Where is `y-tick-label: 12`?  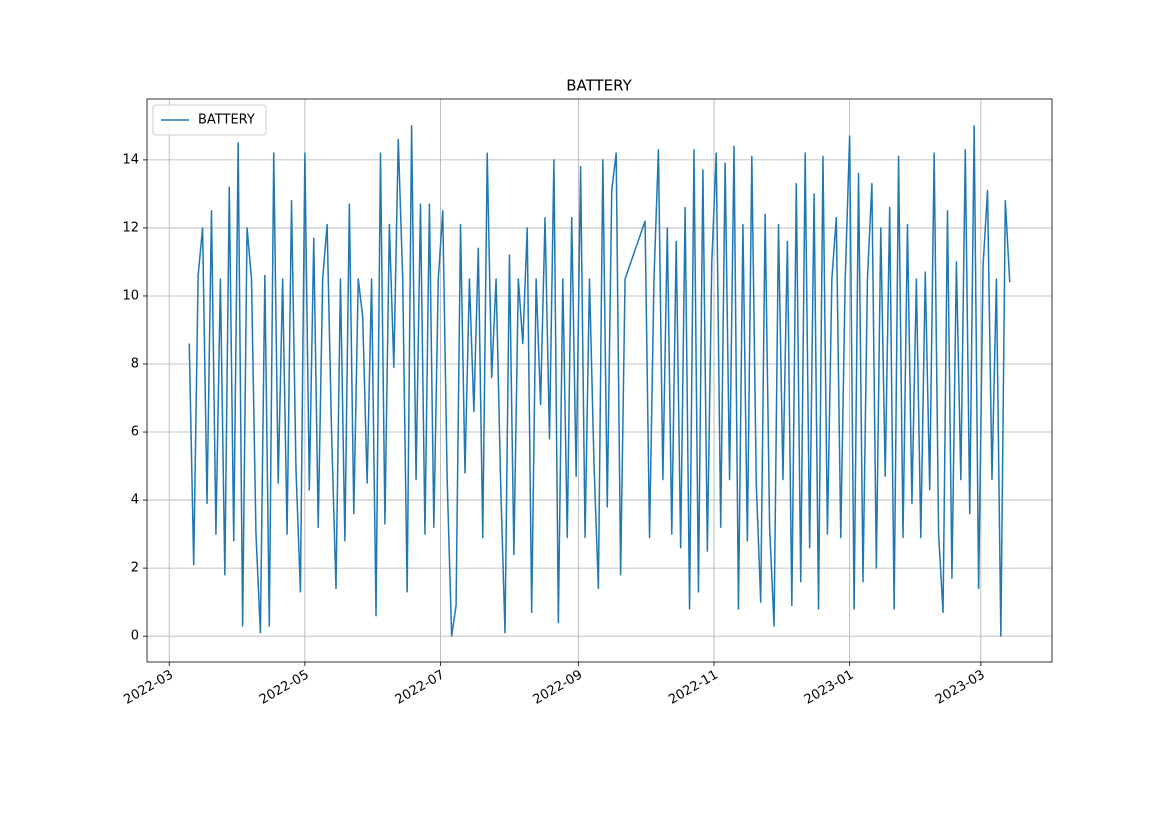 y-tick-label: 12 is located at coordinates (130, 227).